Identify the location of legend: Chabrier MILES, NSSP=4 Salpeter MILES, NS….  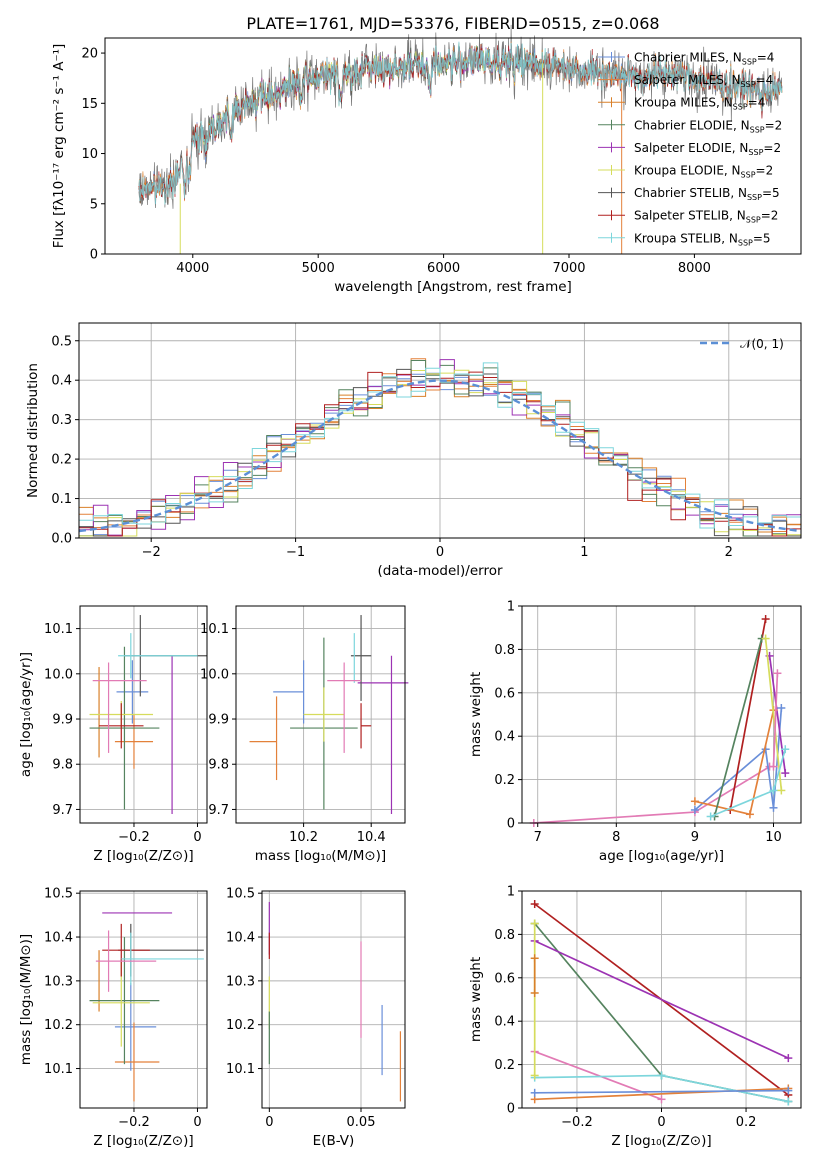
(690, 149).